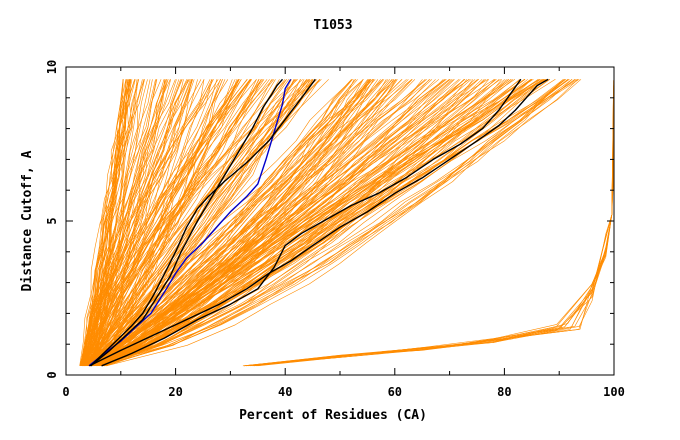 The width and height of the screenshot is (680, 440). What do you see at coordinates (52, 67) in the screenshot?
I see `y-tick-label: 10` at bounding box center [52, 67].